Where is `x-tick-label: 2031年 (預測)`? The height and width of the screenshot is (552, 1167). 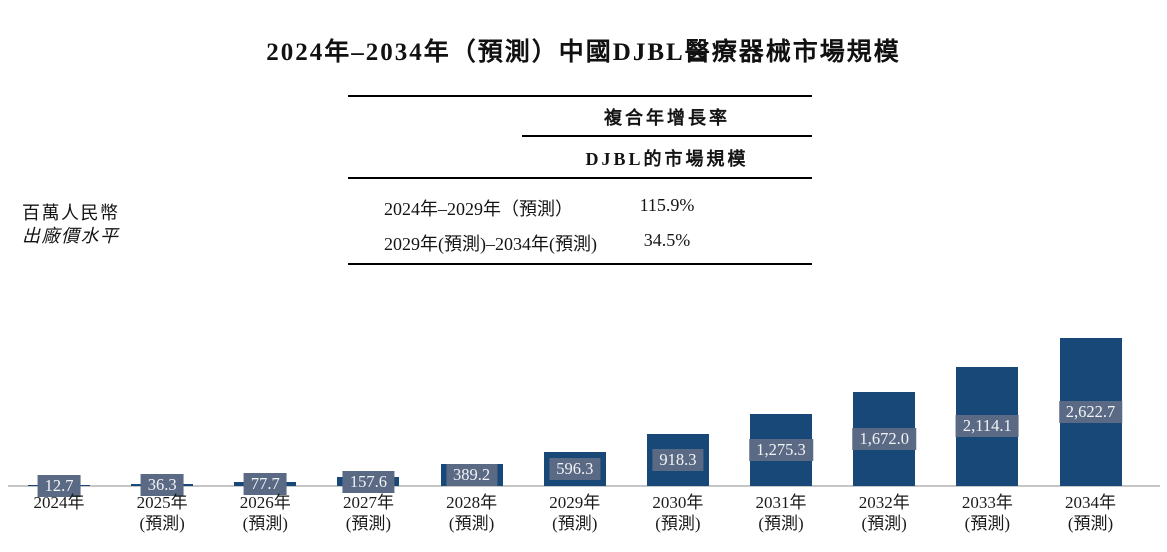 x-tick-label: 2031年 (預測) is located at coordinates (781, 513).